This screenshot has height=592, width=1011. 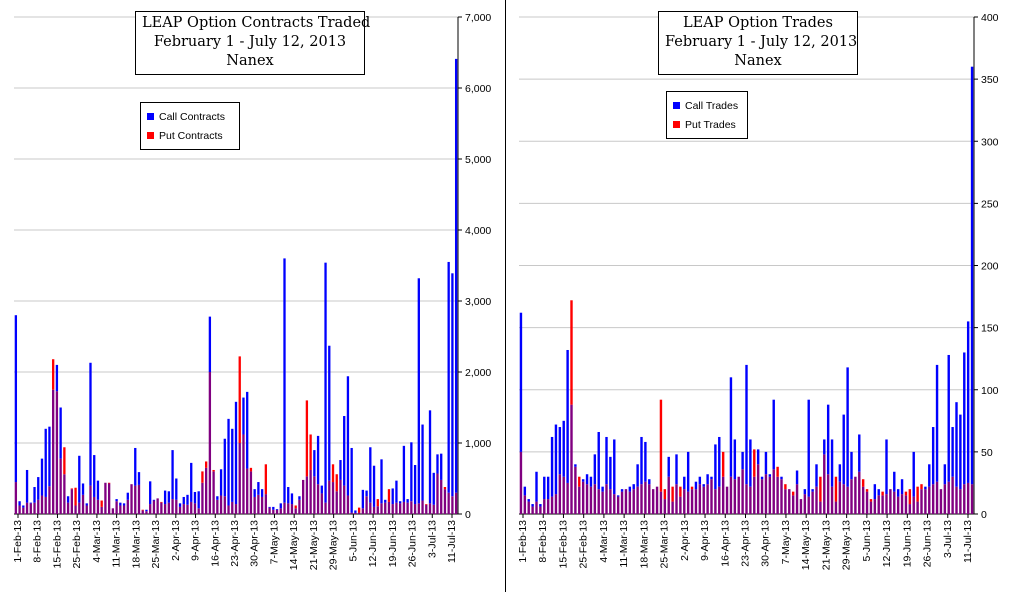 I want to click on y-tick-label: 400, so click(x=990, y=18).